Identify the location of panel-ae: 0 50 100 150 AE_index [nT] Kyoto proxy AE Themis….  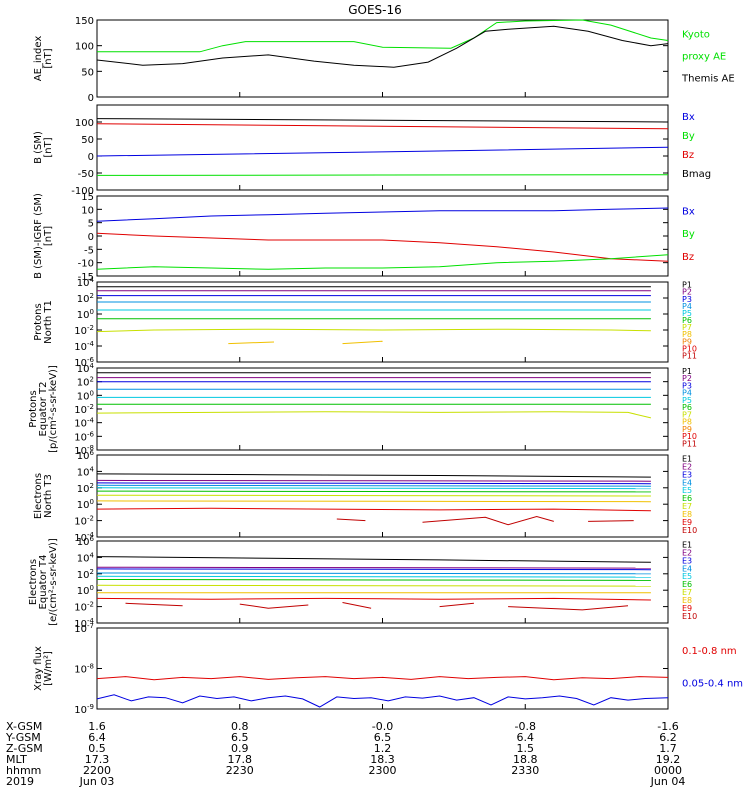
(384, 60).